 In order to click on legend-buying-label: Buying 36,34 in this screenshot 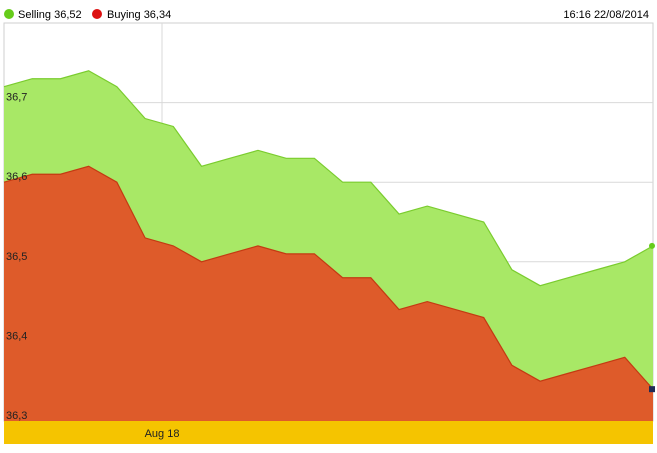, I will do `click(139, 15)`.